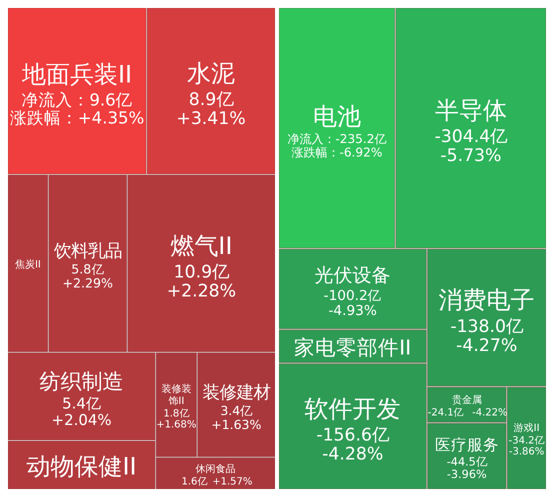 Image resolution: width=554 pixels, height=497 pixels. What do you see at coordinates (353, 347) in the screenshot?
I see `category-label: 家电零部件II` at bounding box center [353, 347].